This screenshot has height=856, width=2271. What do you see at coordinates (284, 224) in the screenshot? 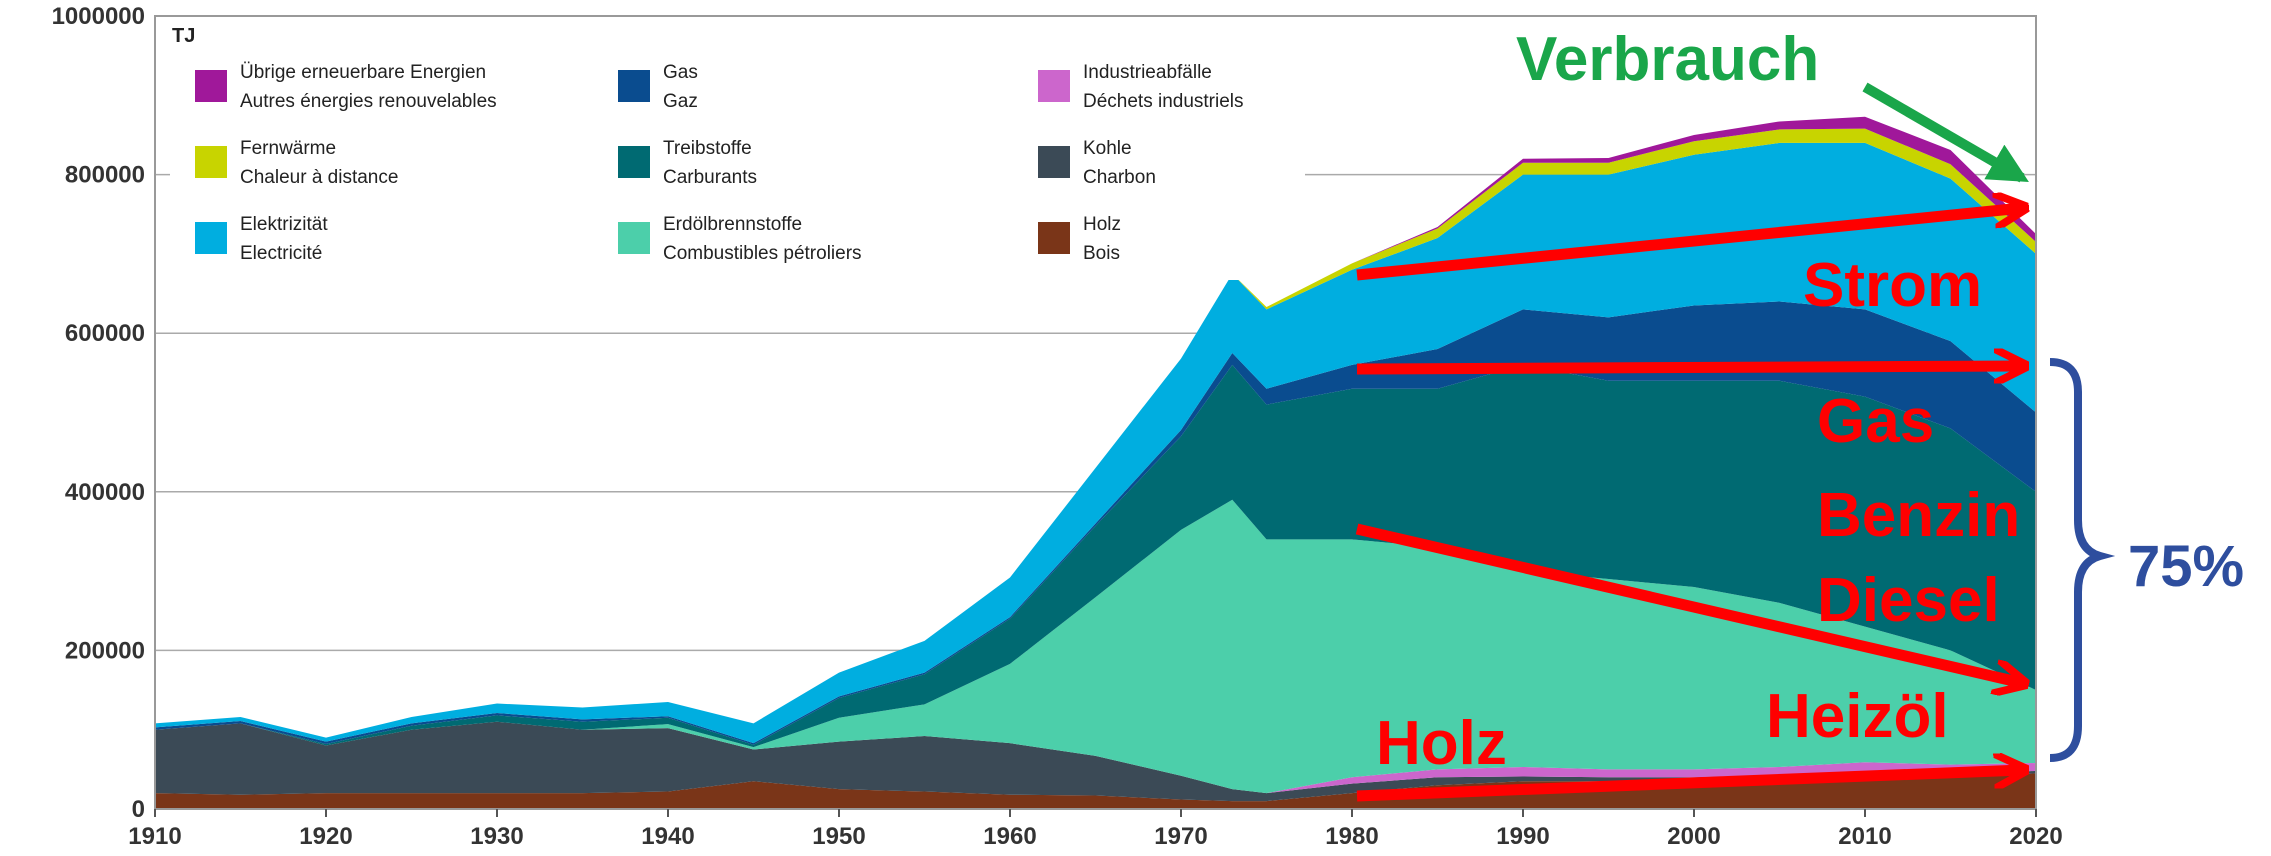
I see `legend-label: Elektrizität` at bounding box center [284, 224].